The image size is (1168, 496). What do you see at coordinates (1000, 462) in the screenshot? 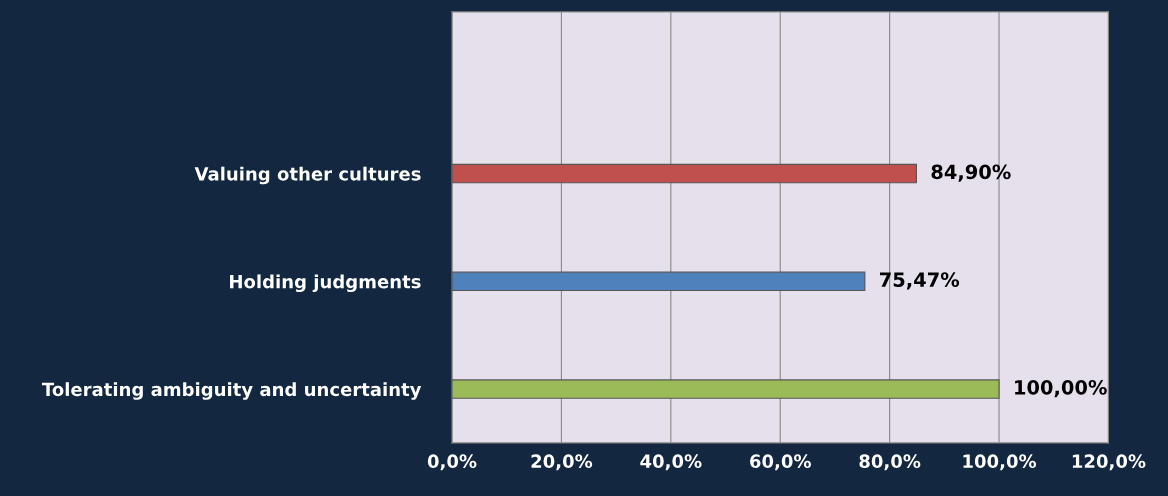
I see `x-tick-label: 100,0%` at bounding box center [1000, 462].